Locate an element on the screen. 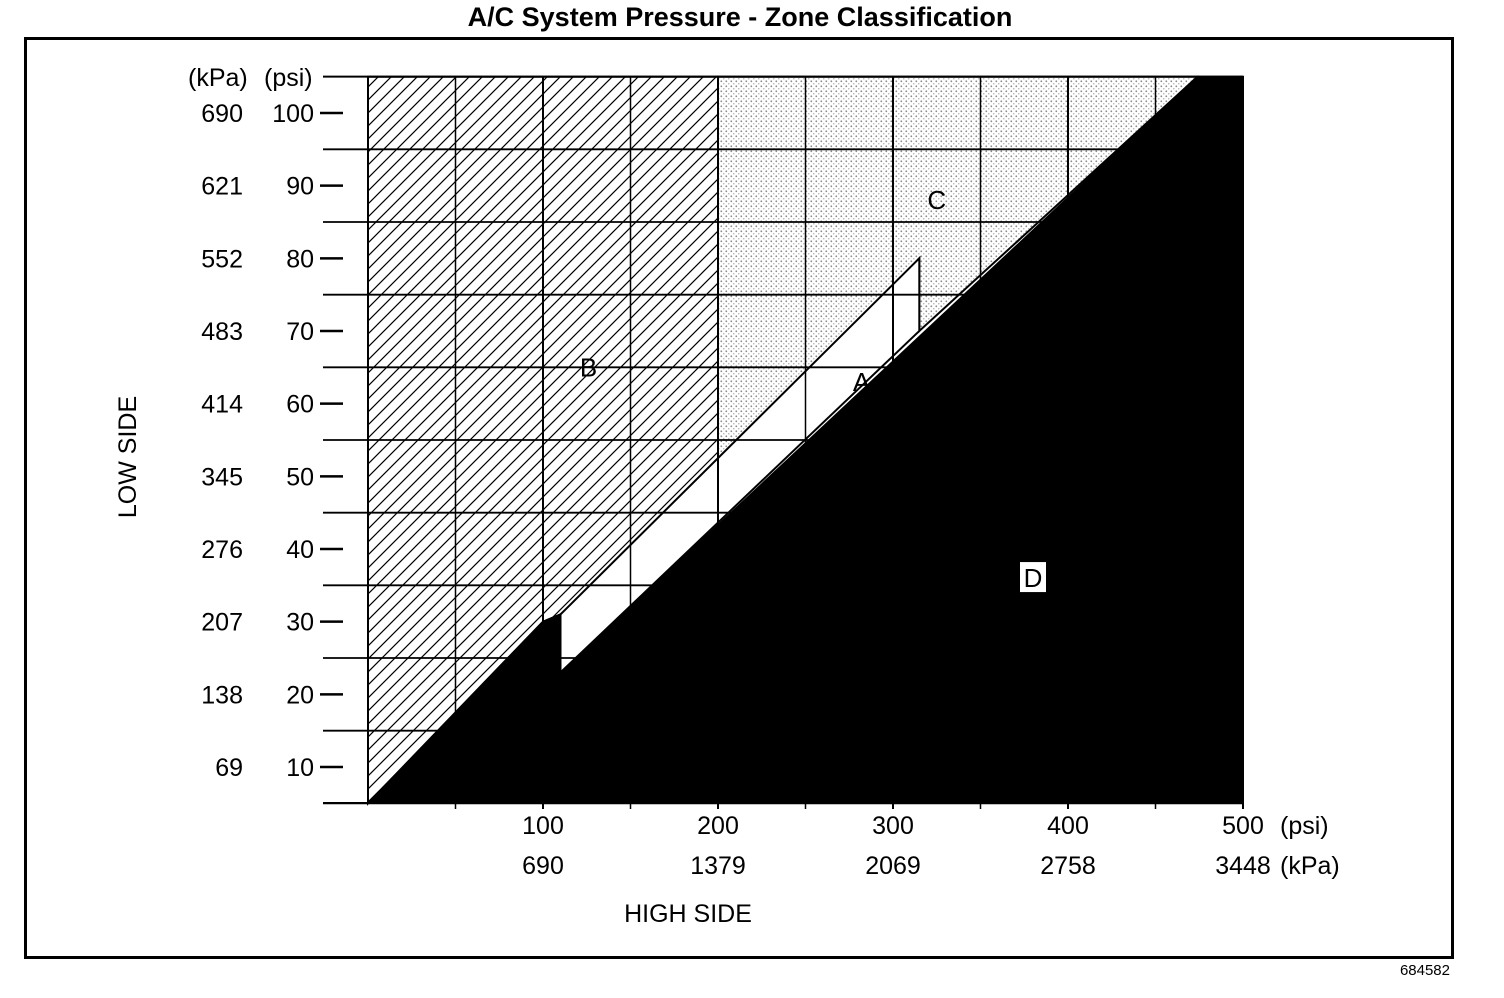 The height and width of the screenshot is (998, 1504). y-tick-label-kpa: 414 is located at coordinates (222, 405).